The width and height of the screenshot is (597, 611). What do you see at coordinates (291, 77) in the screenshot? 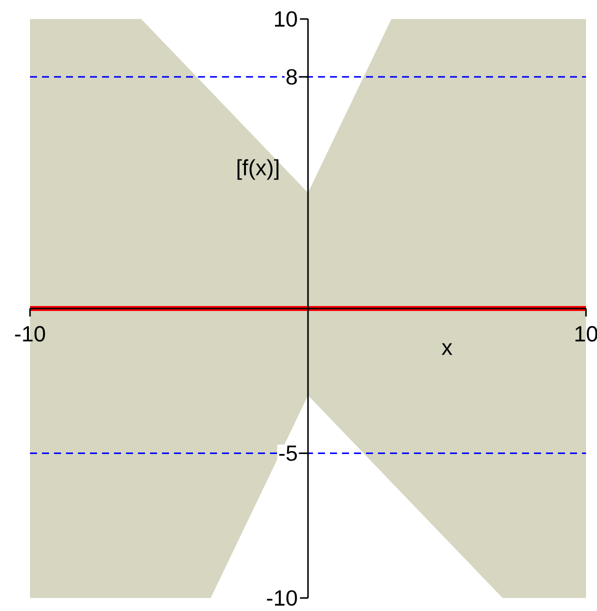
I see `y-tick-label: 8` at bounding box center [291, 77].